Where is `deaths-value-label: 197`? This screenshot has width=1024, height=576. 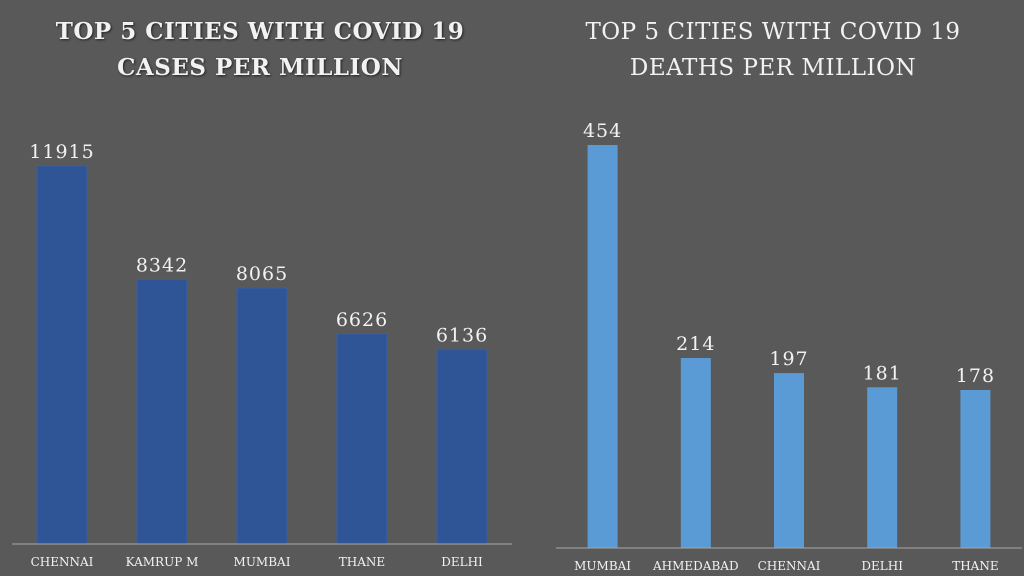
deaths-value-label: 197 is located at coordinates (788, 359).